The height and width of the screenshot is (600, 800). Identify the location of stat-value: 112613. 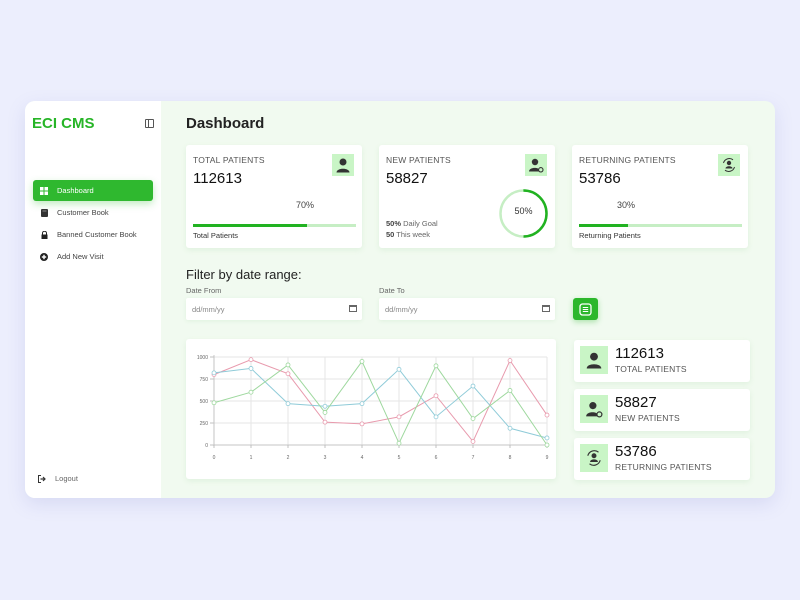
(217, 178).